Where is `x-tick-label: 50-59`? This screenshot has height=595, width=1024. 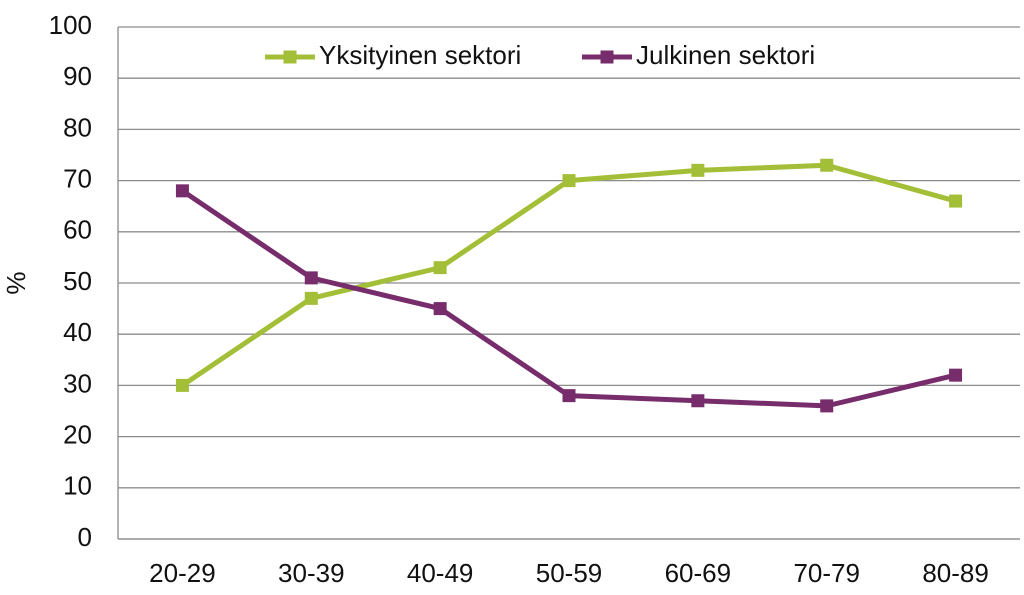
x-tick-label: 50-59 is located at coordinates (569, 573).